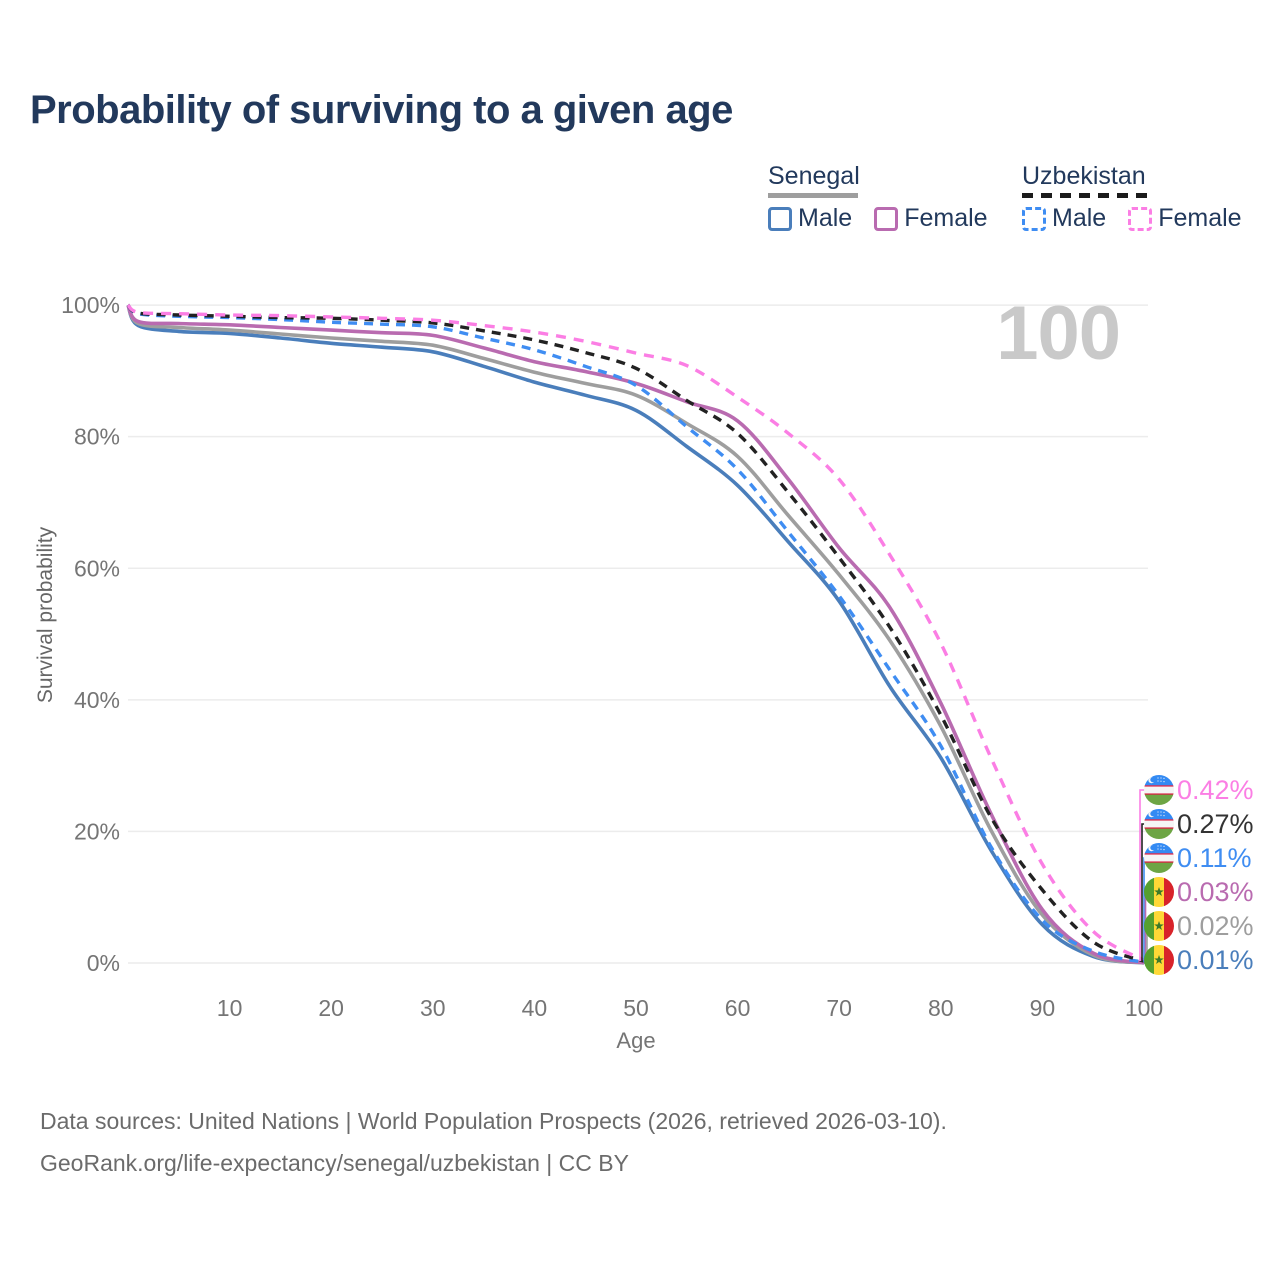 This screenshot has height=1280, width=1280. Describe the element at coordinates (941, 1008) in the screenshot. I see `x-tick-label: 80` at that location.